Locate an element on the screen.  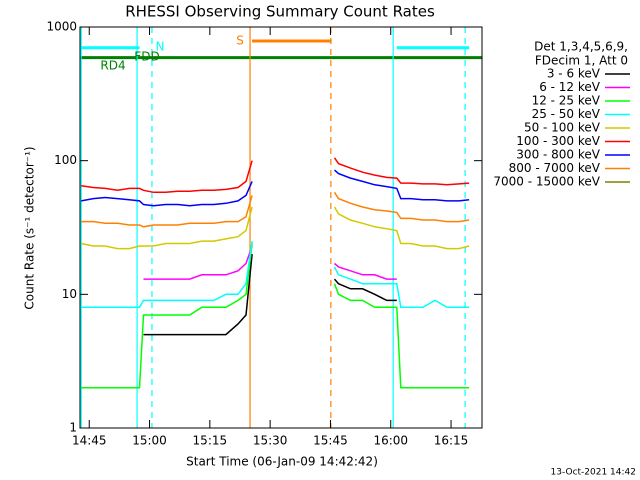
legend-label: 800 - 7000 keV is located at coordinates (555, 168).